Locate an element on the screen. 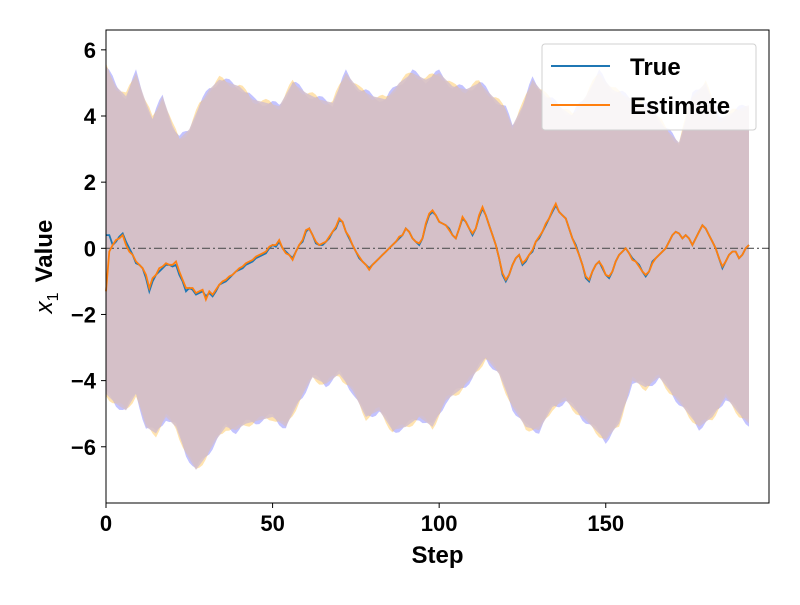 The width and height of the screenshot is (800, 605). y-tick-label: 2 is located at coordinates (90, 182).